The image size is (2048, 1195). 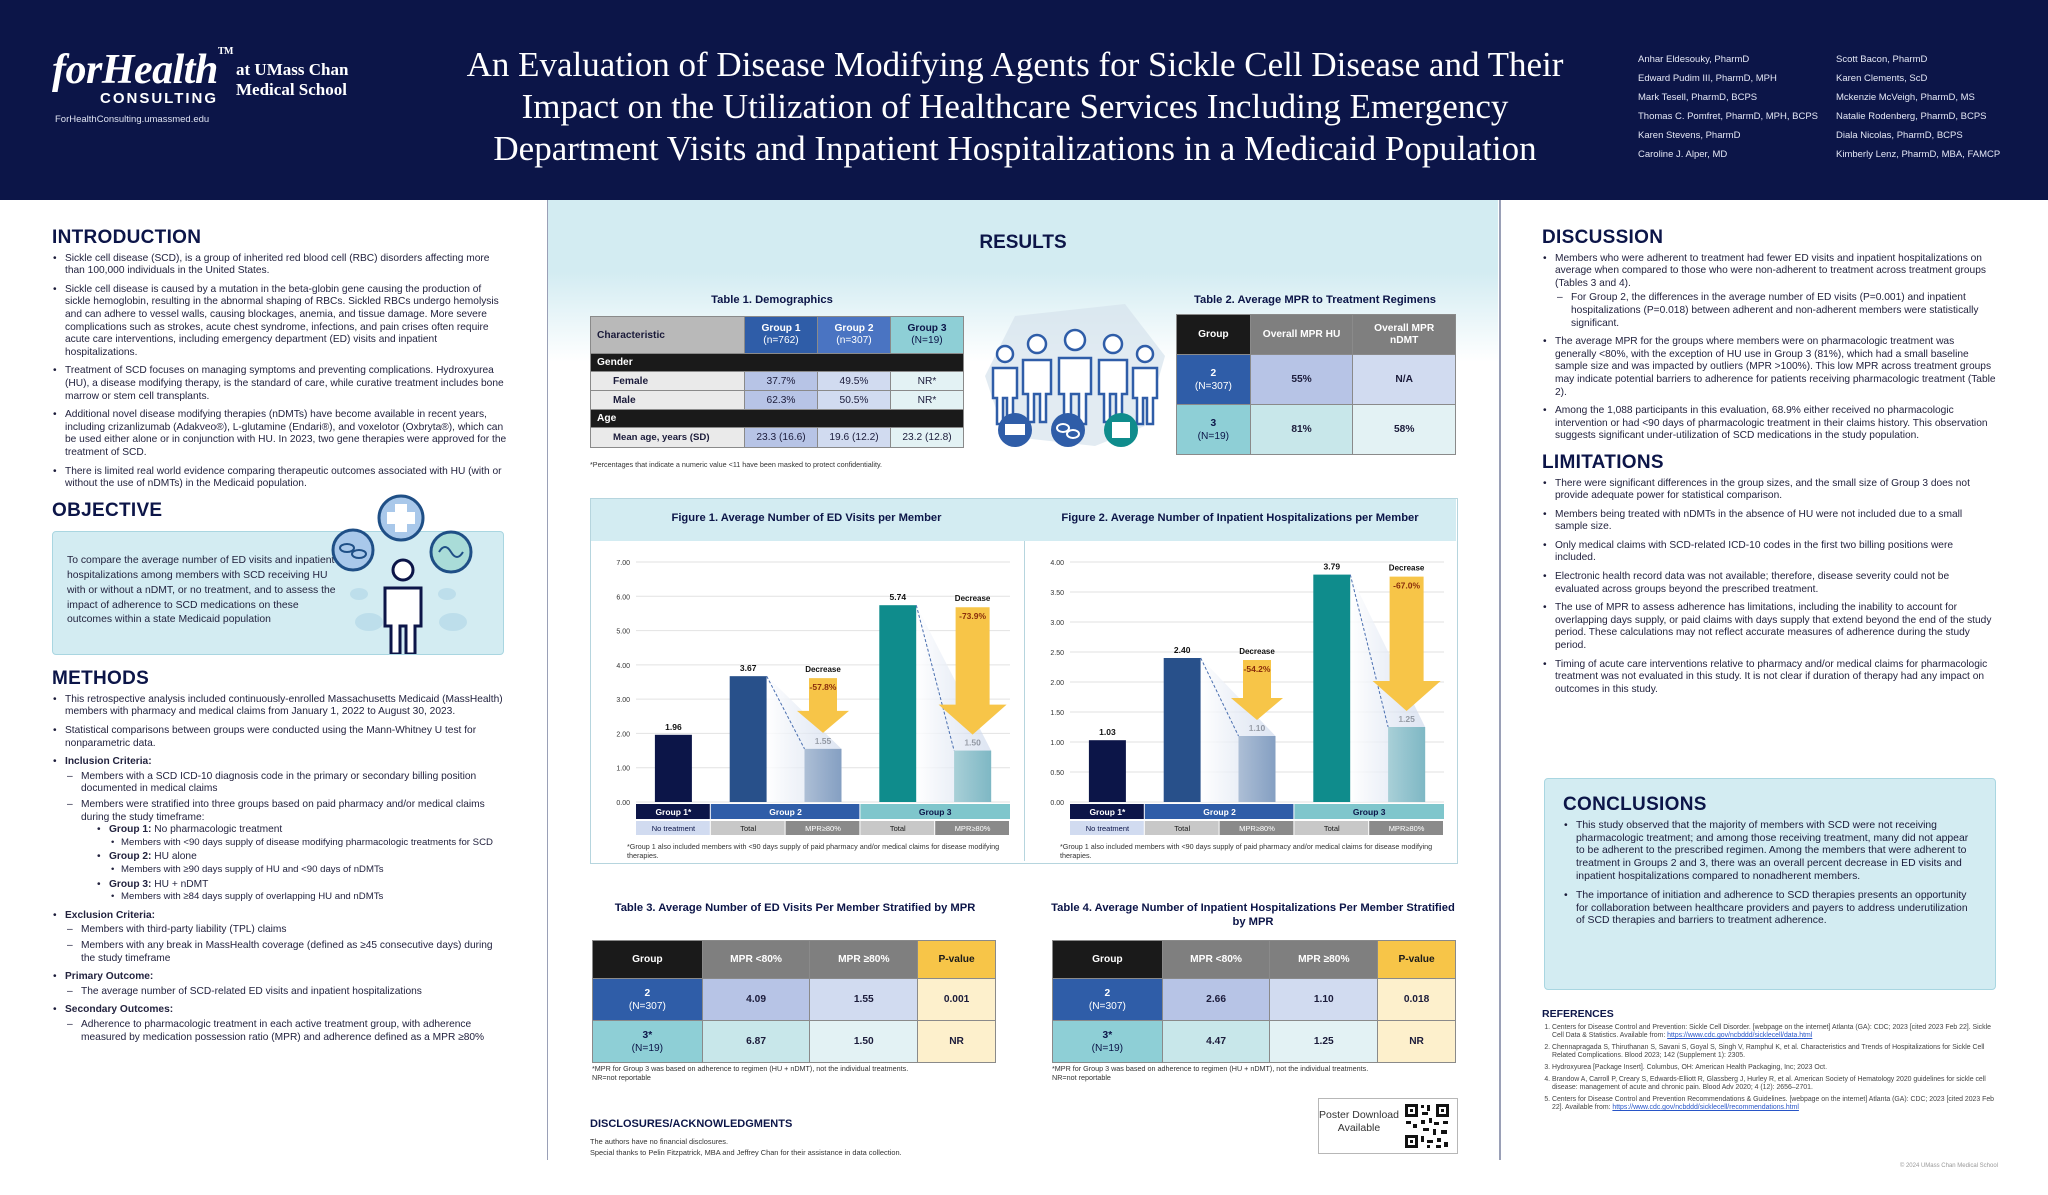 I want to click on author: Thomas C. Pomfret, PharmD, MPH, BCPS, so click(x=1728, y=116).